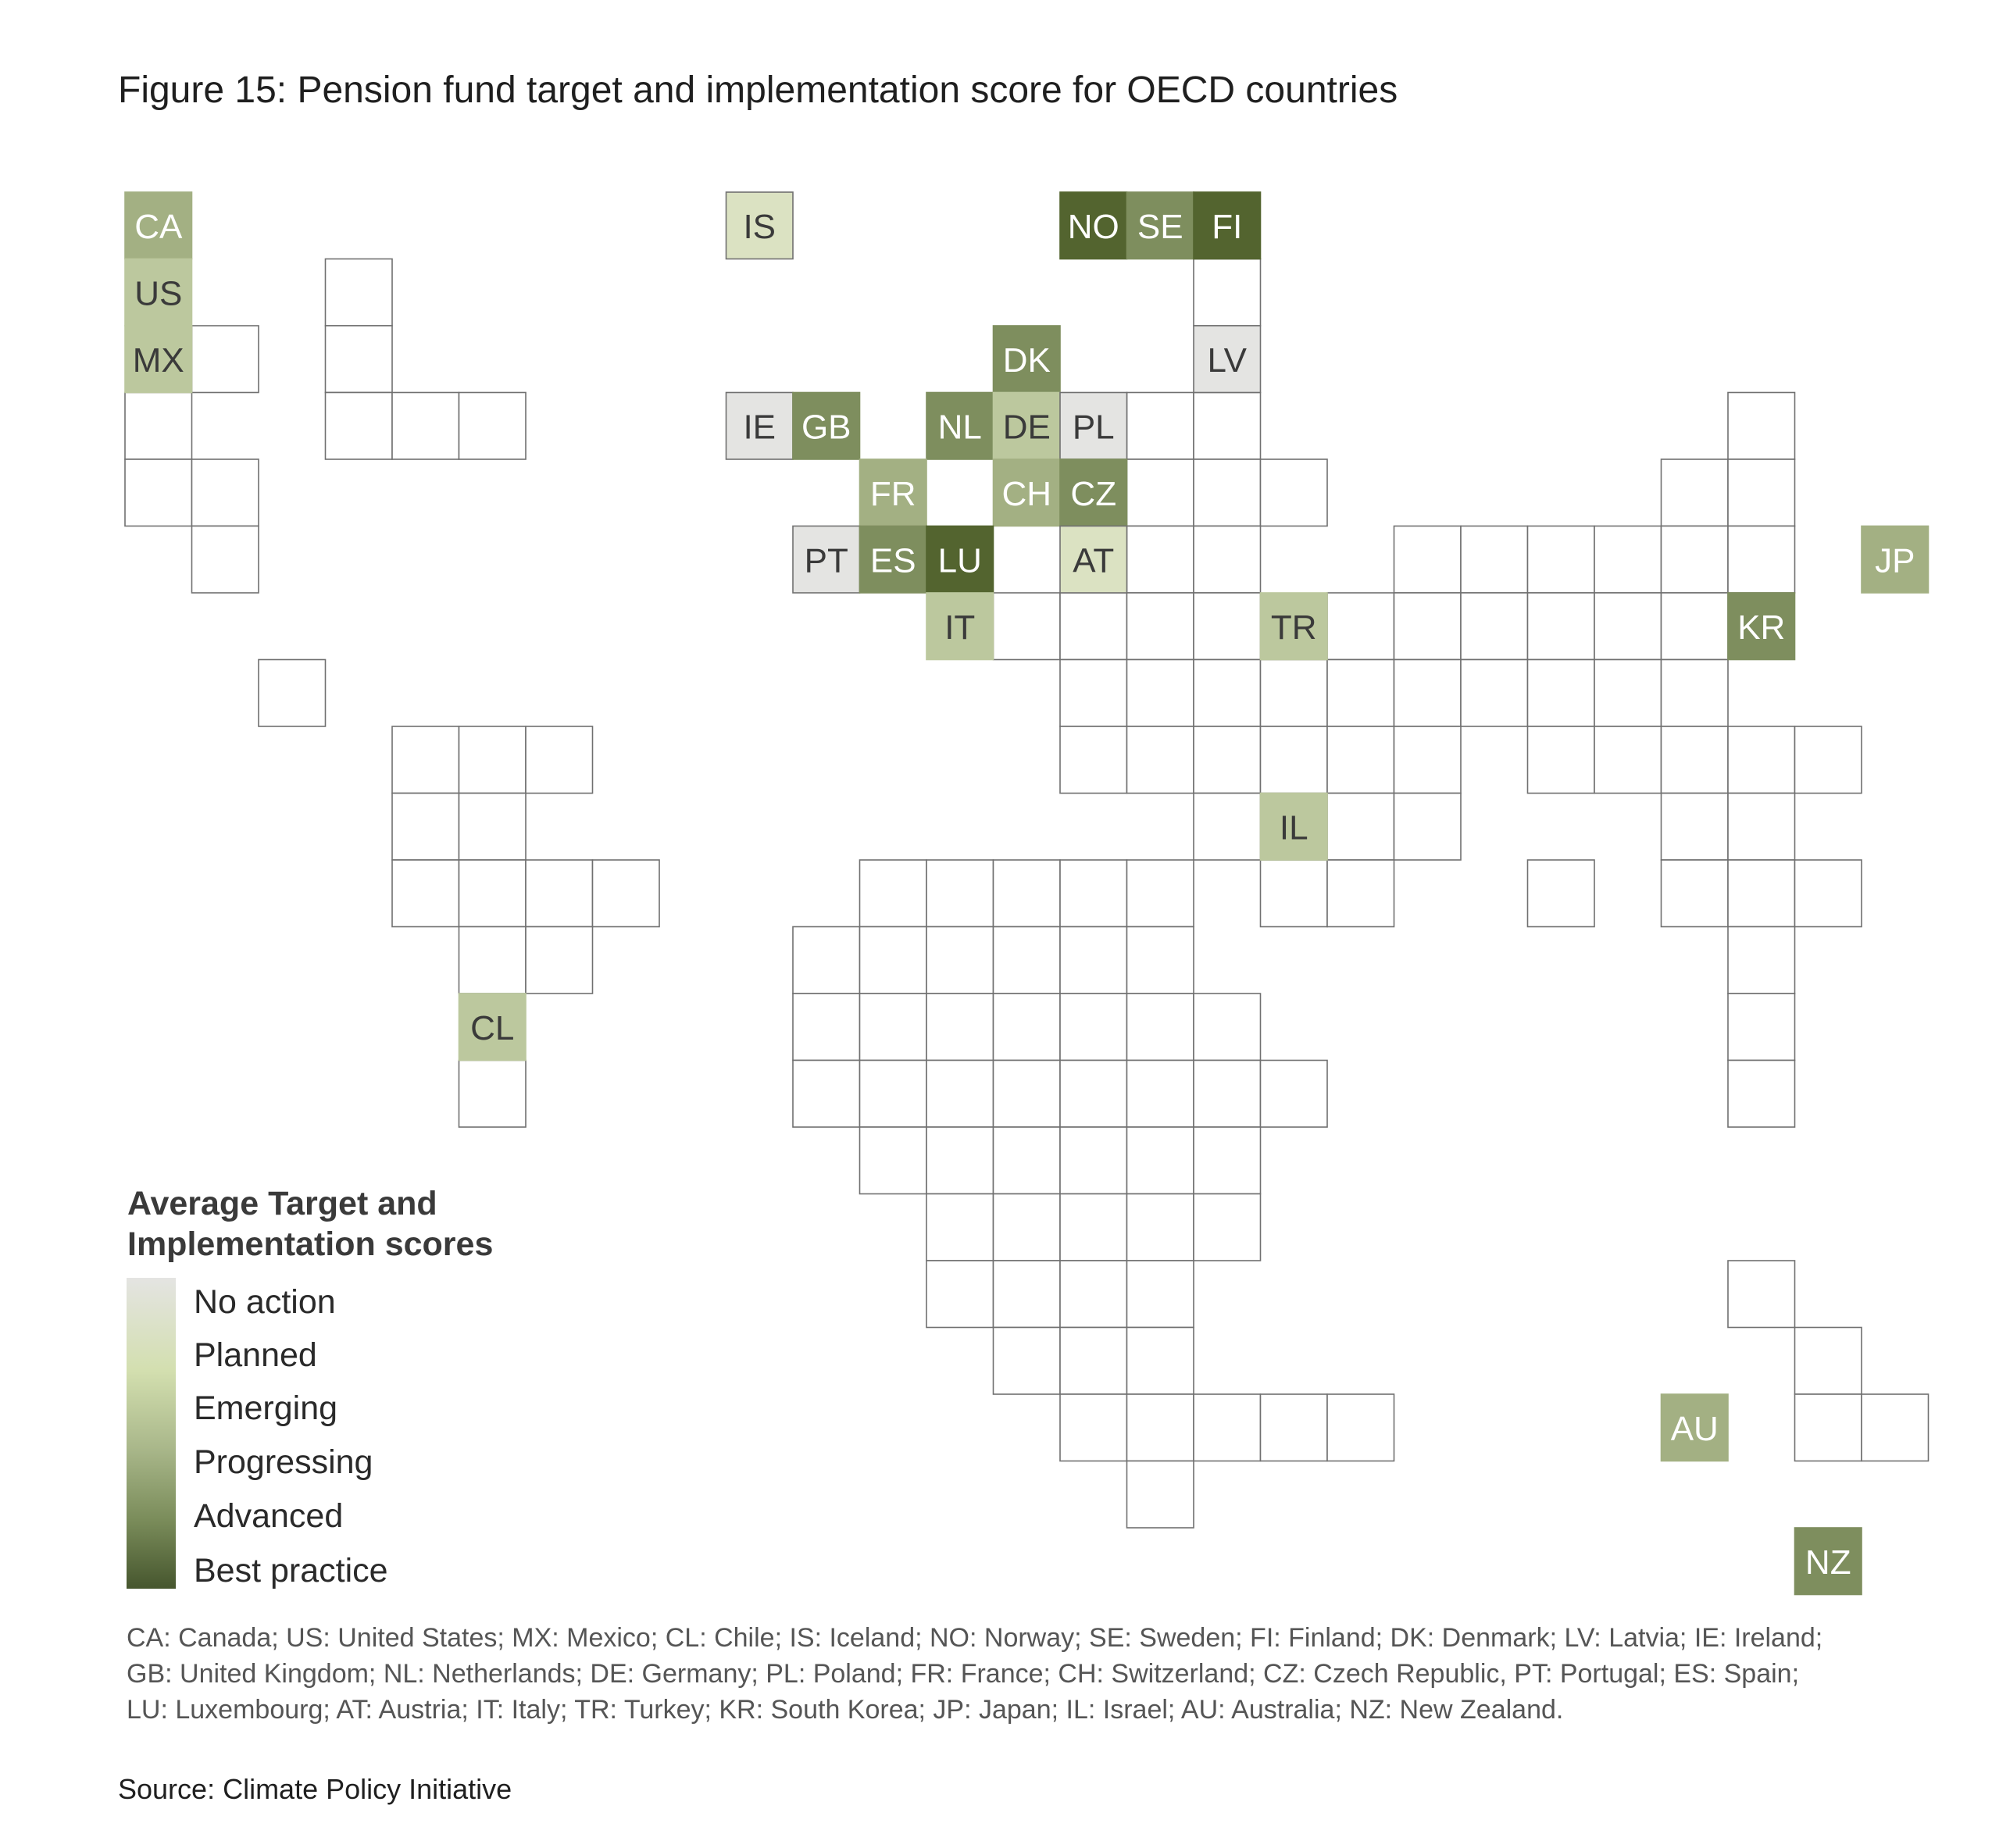 The width and height of the screenshot is (1992, 1848). I want to click on country-tile-nl, so click(960, 425).